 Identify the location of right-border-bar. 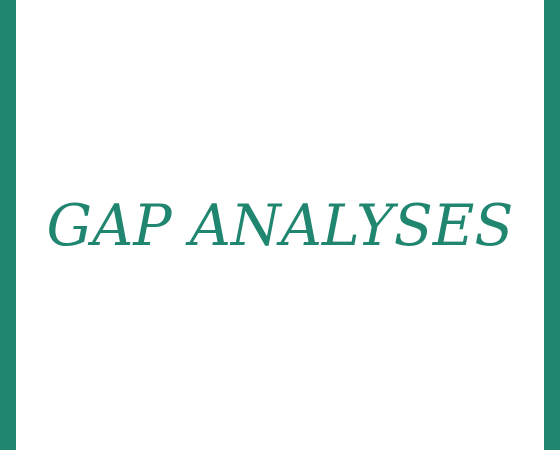
(552, 225).